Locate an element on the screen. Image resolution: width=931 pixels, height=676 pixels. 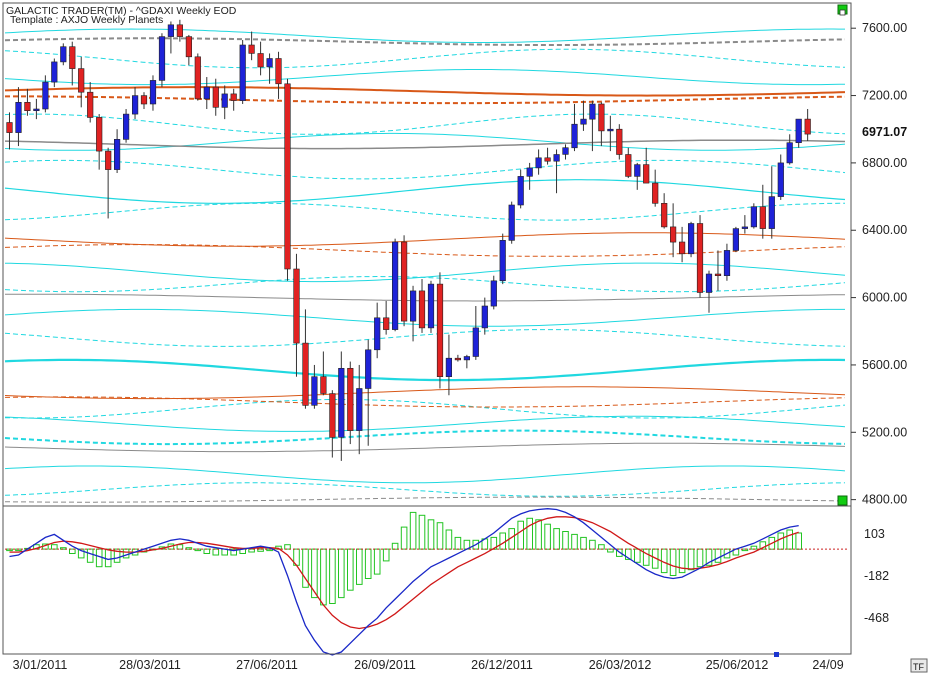
y-tick-label: 7600.00 is located at coordinates (884, 28).